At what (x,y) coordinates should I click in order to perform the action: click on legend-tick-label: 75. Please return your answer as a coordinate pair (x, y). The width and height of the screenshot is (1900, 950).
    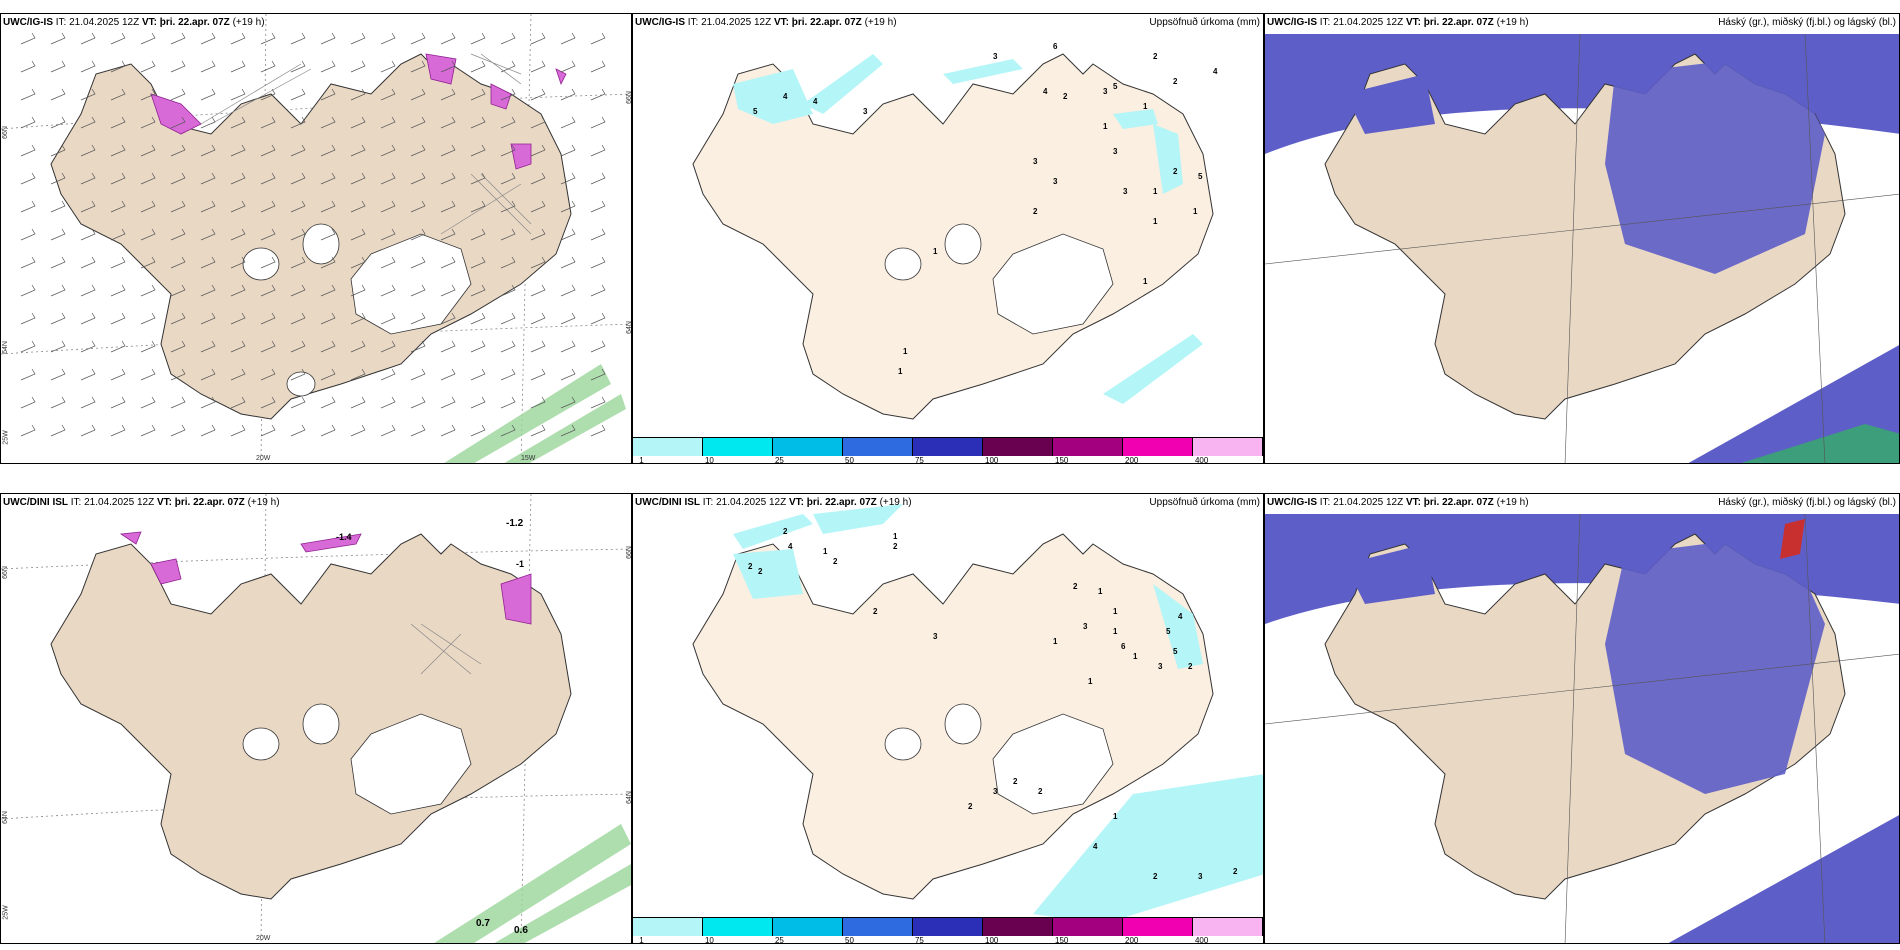
    Looking at the image, I should click on (919, 940).